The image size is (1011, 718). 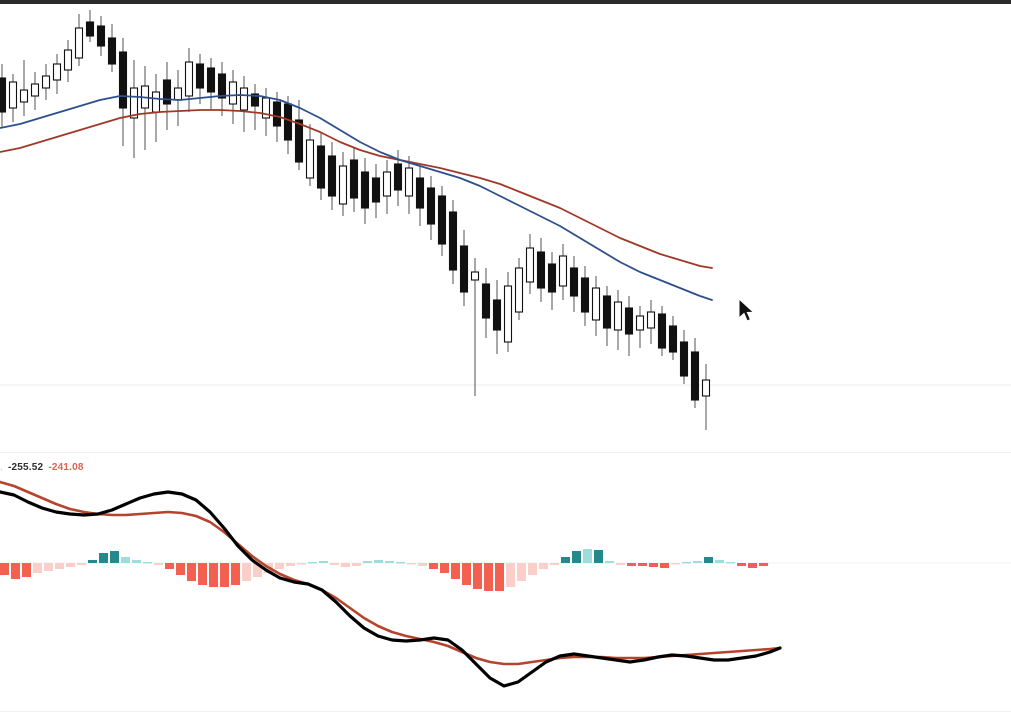 I want to click on window-top-edge, so click(x=505, y=2).